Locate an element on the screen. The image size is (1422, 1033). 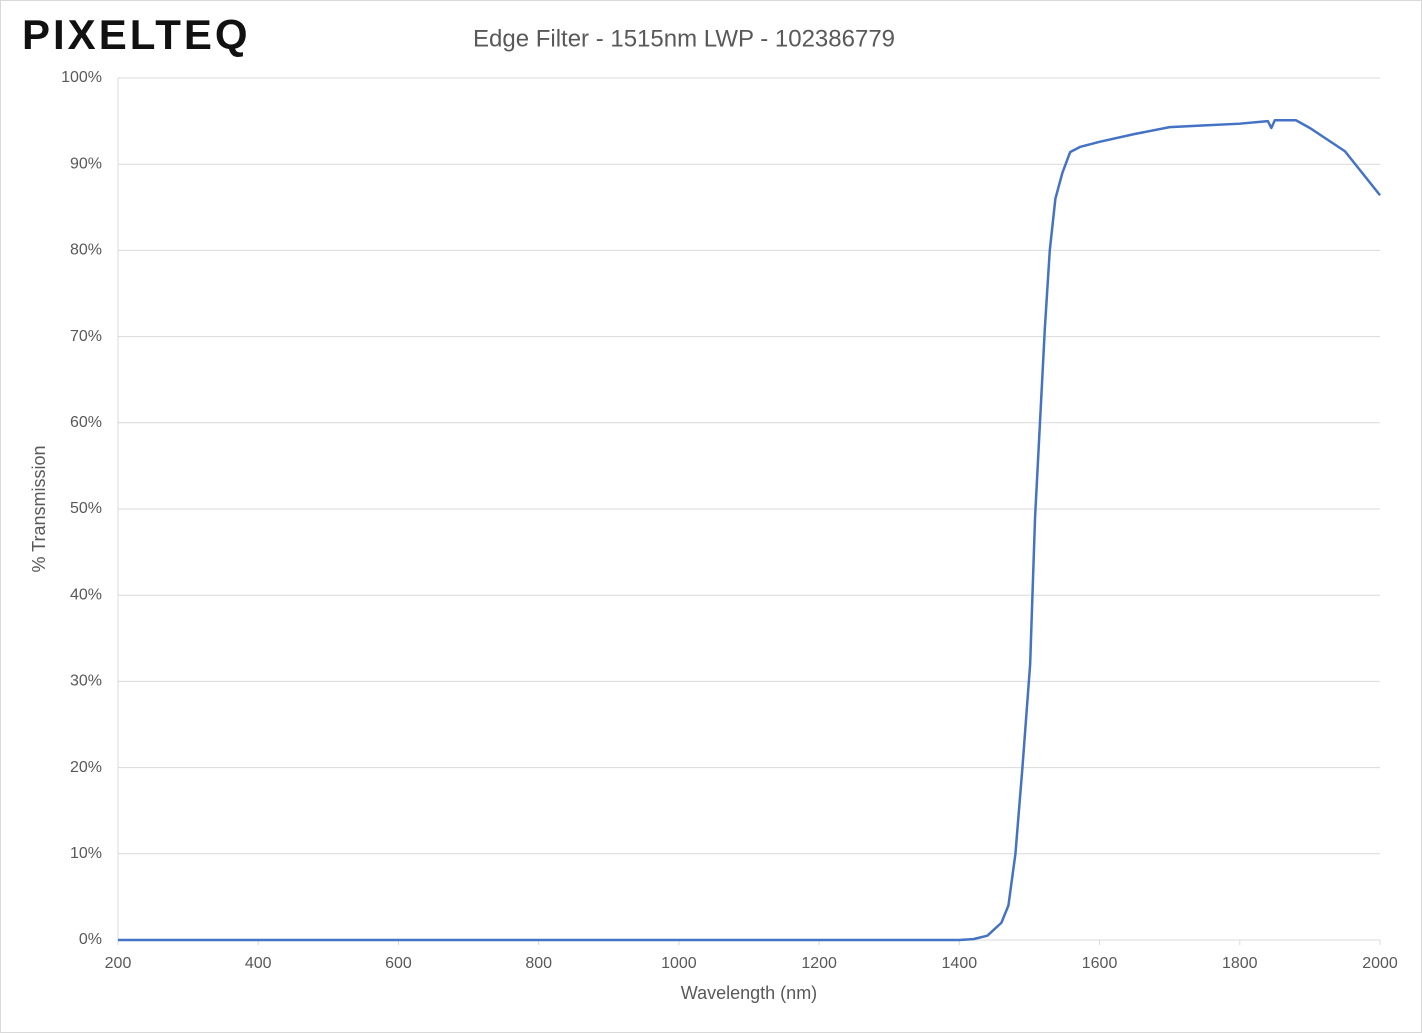
chart-title: Edge Filter - 1515nm LWP - 102386779 is located at coordinates (684, 38).